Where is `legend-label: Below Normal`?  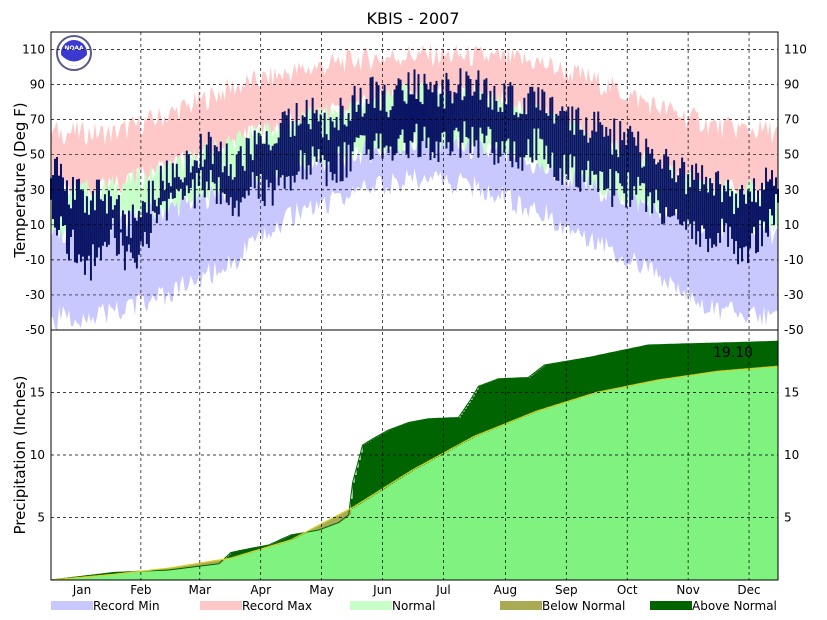
legend-label: Below Normal is located at coordinates (583, 606).